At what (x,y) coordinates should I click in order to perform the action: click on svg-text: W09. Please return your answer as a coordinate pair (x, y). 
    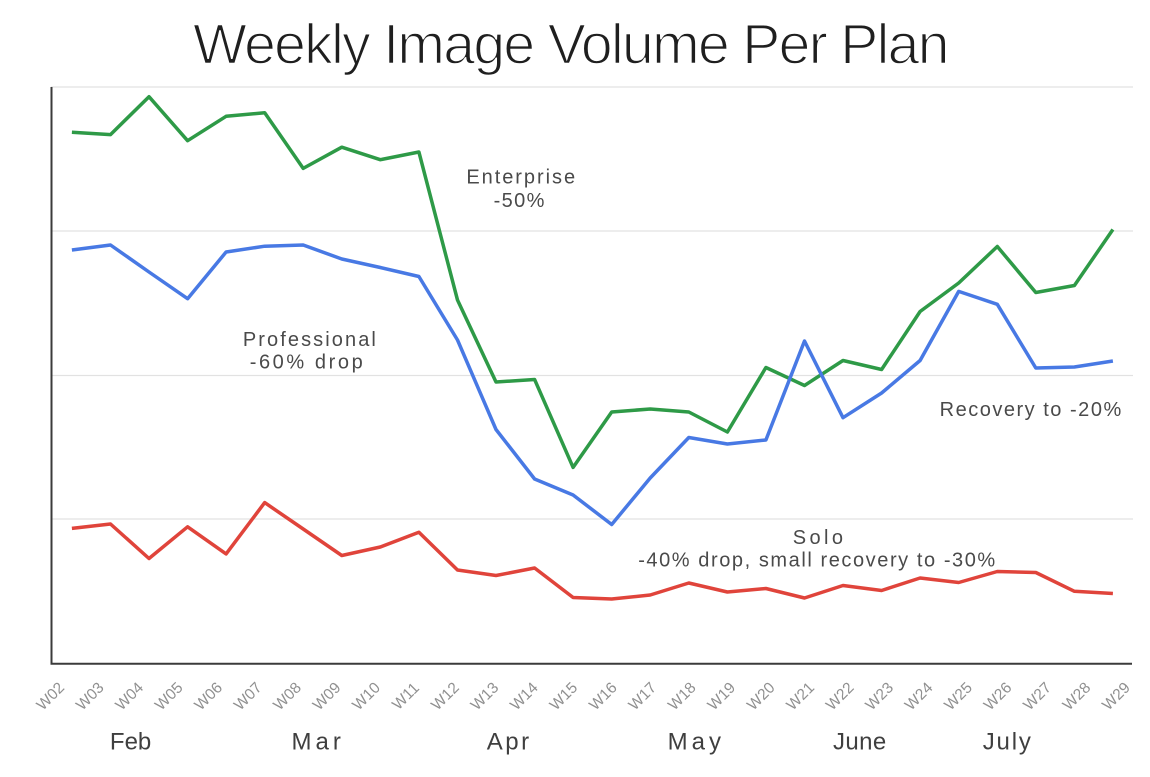
    Looking at the image, I should click on (327, 696).